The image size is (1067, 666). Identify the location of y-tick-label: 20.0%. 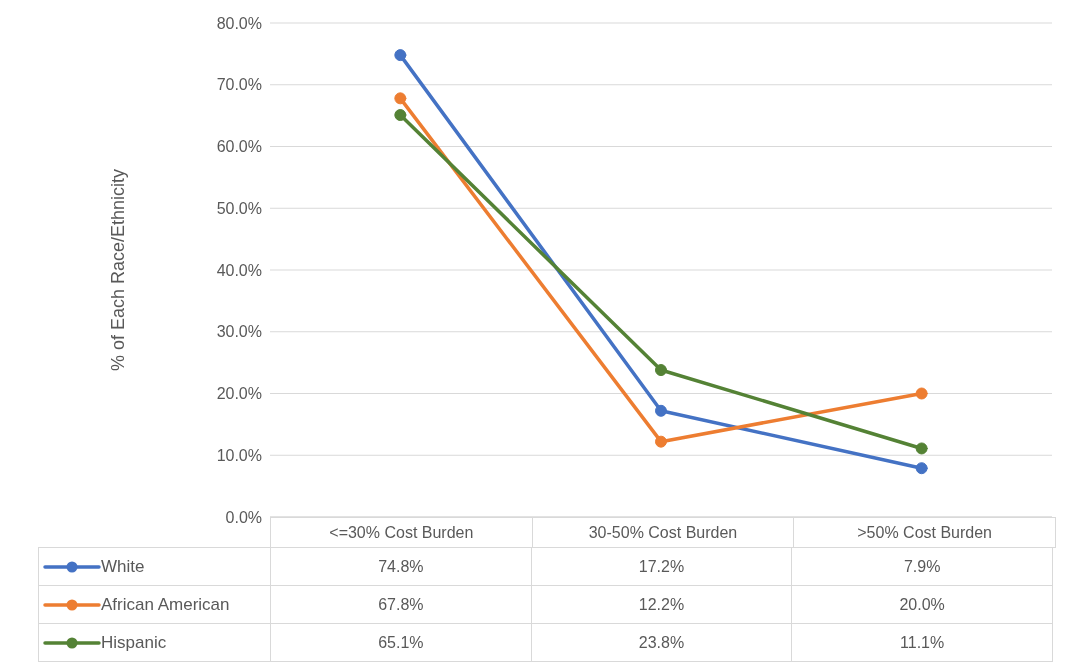
(239, 394).